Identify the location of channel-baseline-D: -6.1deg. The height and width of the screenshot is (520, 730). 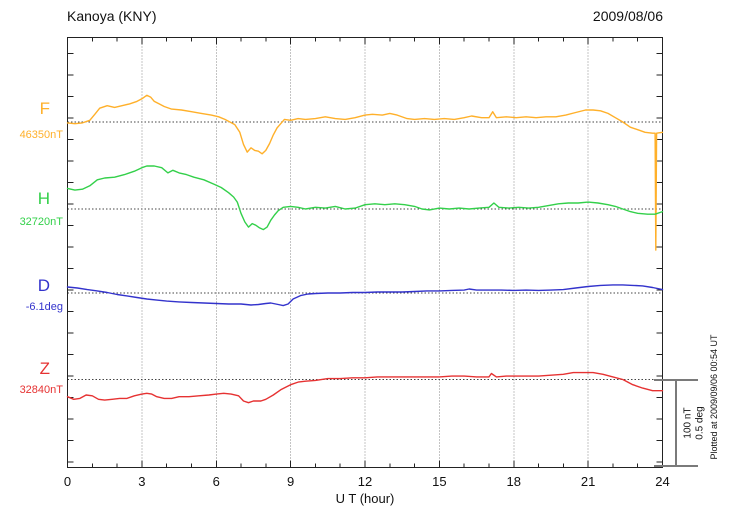
(44, 307).